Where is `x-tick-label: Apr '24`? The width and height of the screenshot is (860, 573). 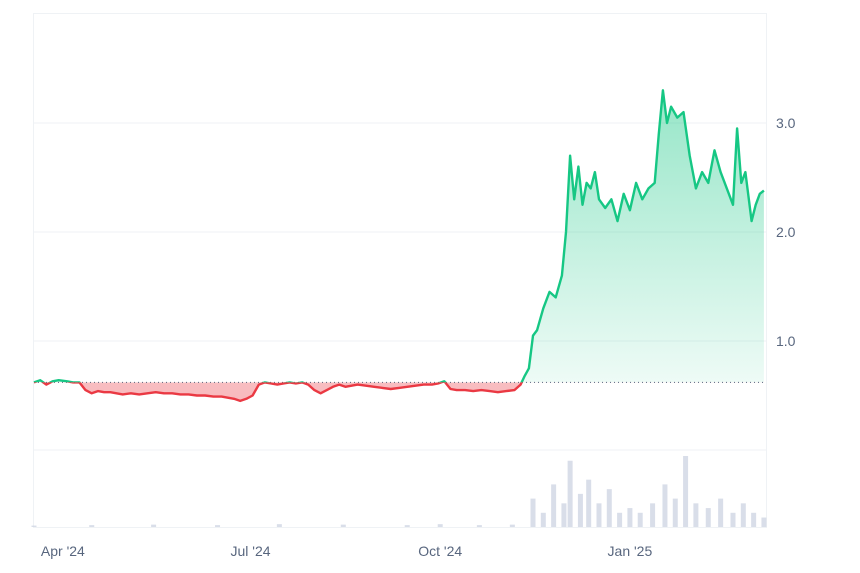 x-tick-label: Apr '24 is located at coordinates (63, 551).